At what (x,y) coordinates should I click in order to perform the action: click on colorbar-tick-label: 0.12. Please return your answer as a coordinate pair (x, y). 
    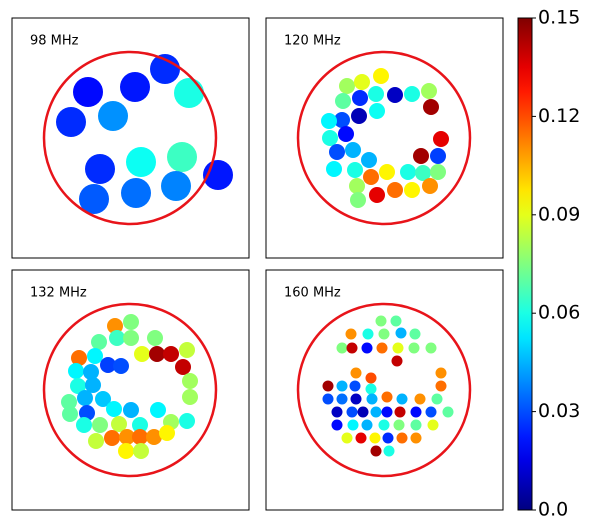
    Looking at the image, I should click on (559, 116).